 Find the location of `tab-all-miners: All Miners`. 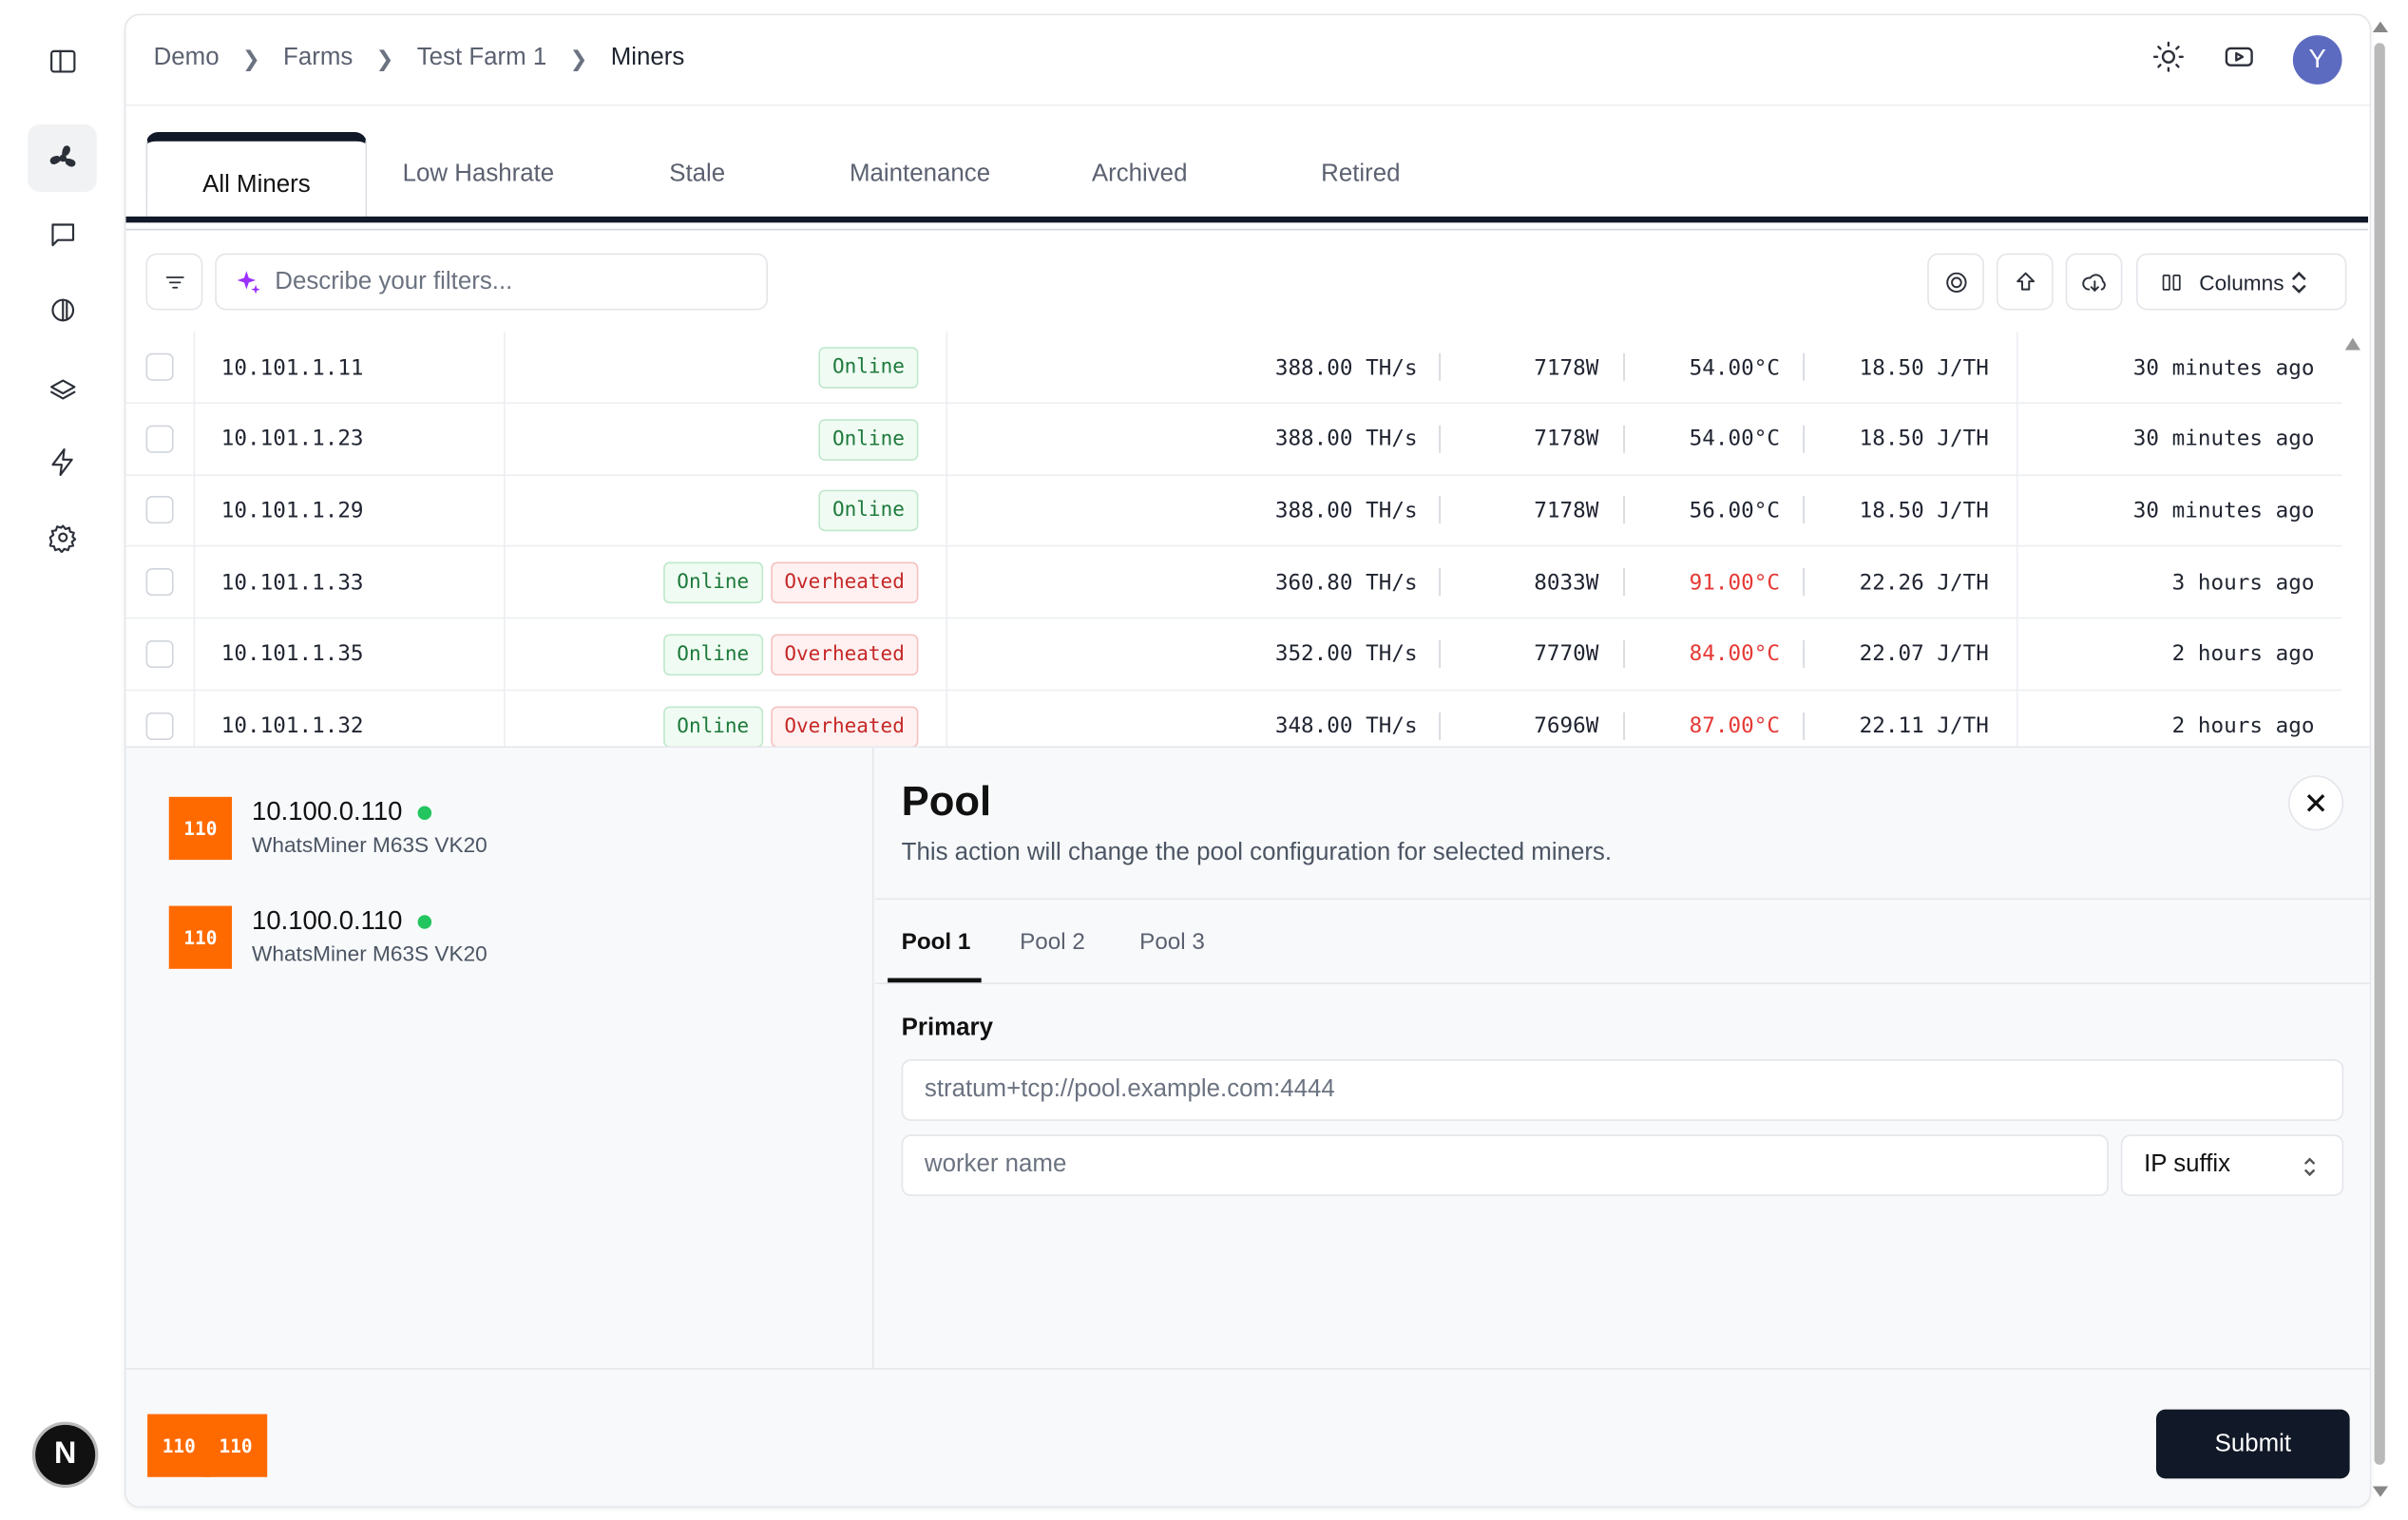

tab-all-miners: All Miners is located at coordinates (257, 174).